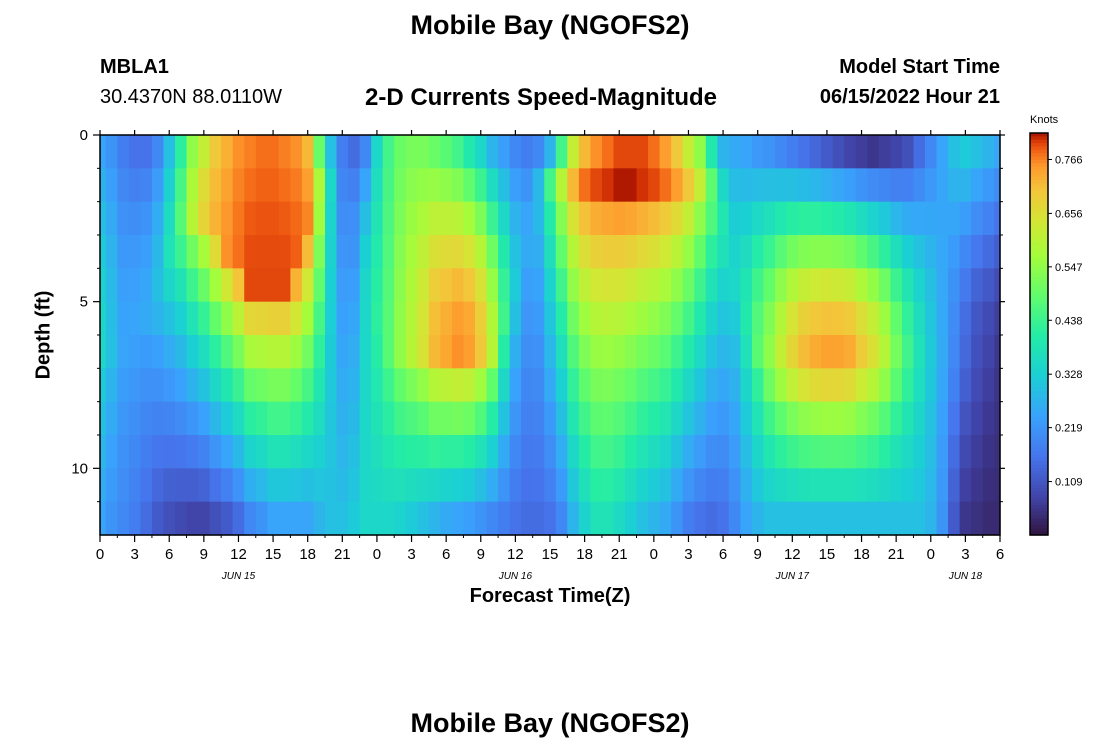  Describe the element at coordinates (619, 554) in the screenshot. I see `x-tick-label: 21` at that location.